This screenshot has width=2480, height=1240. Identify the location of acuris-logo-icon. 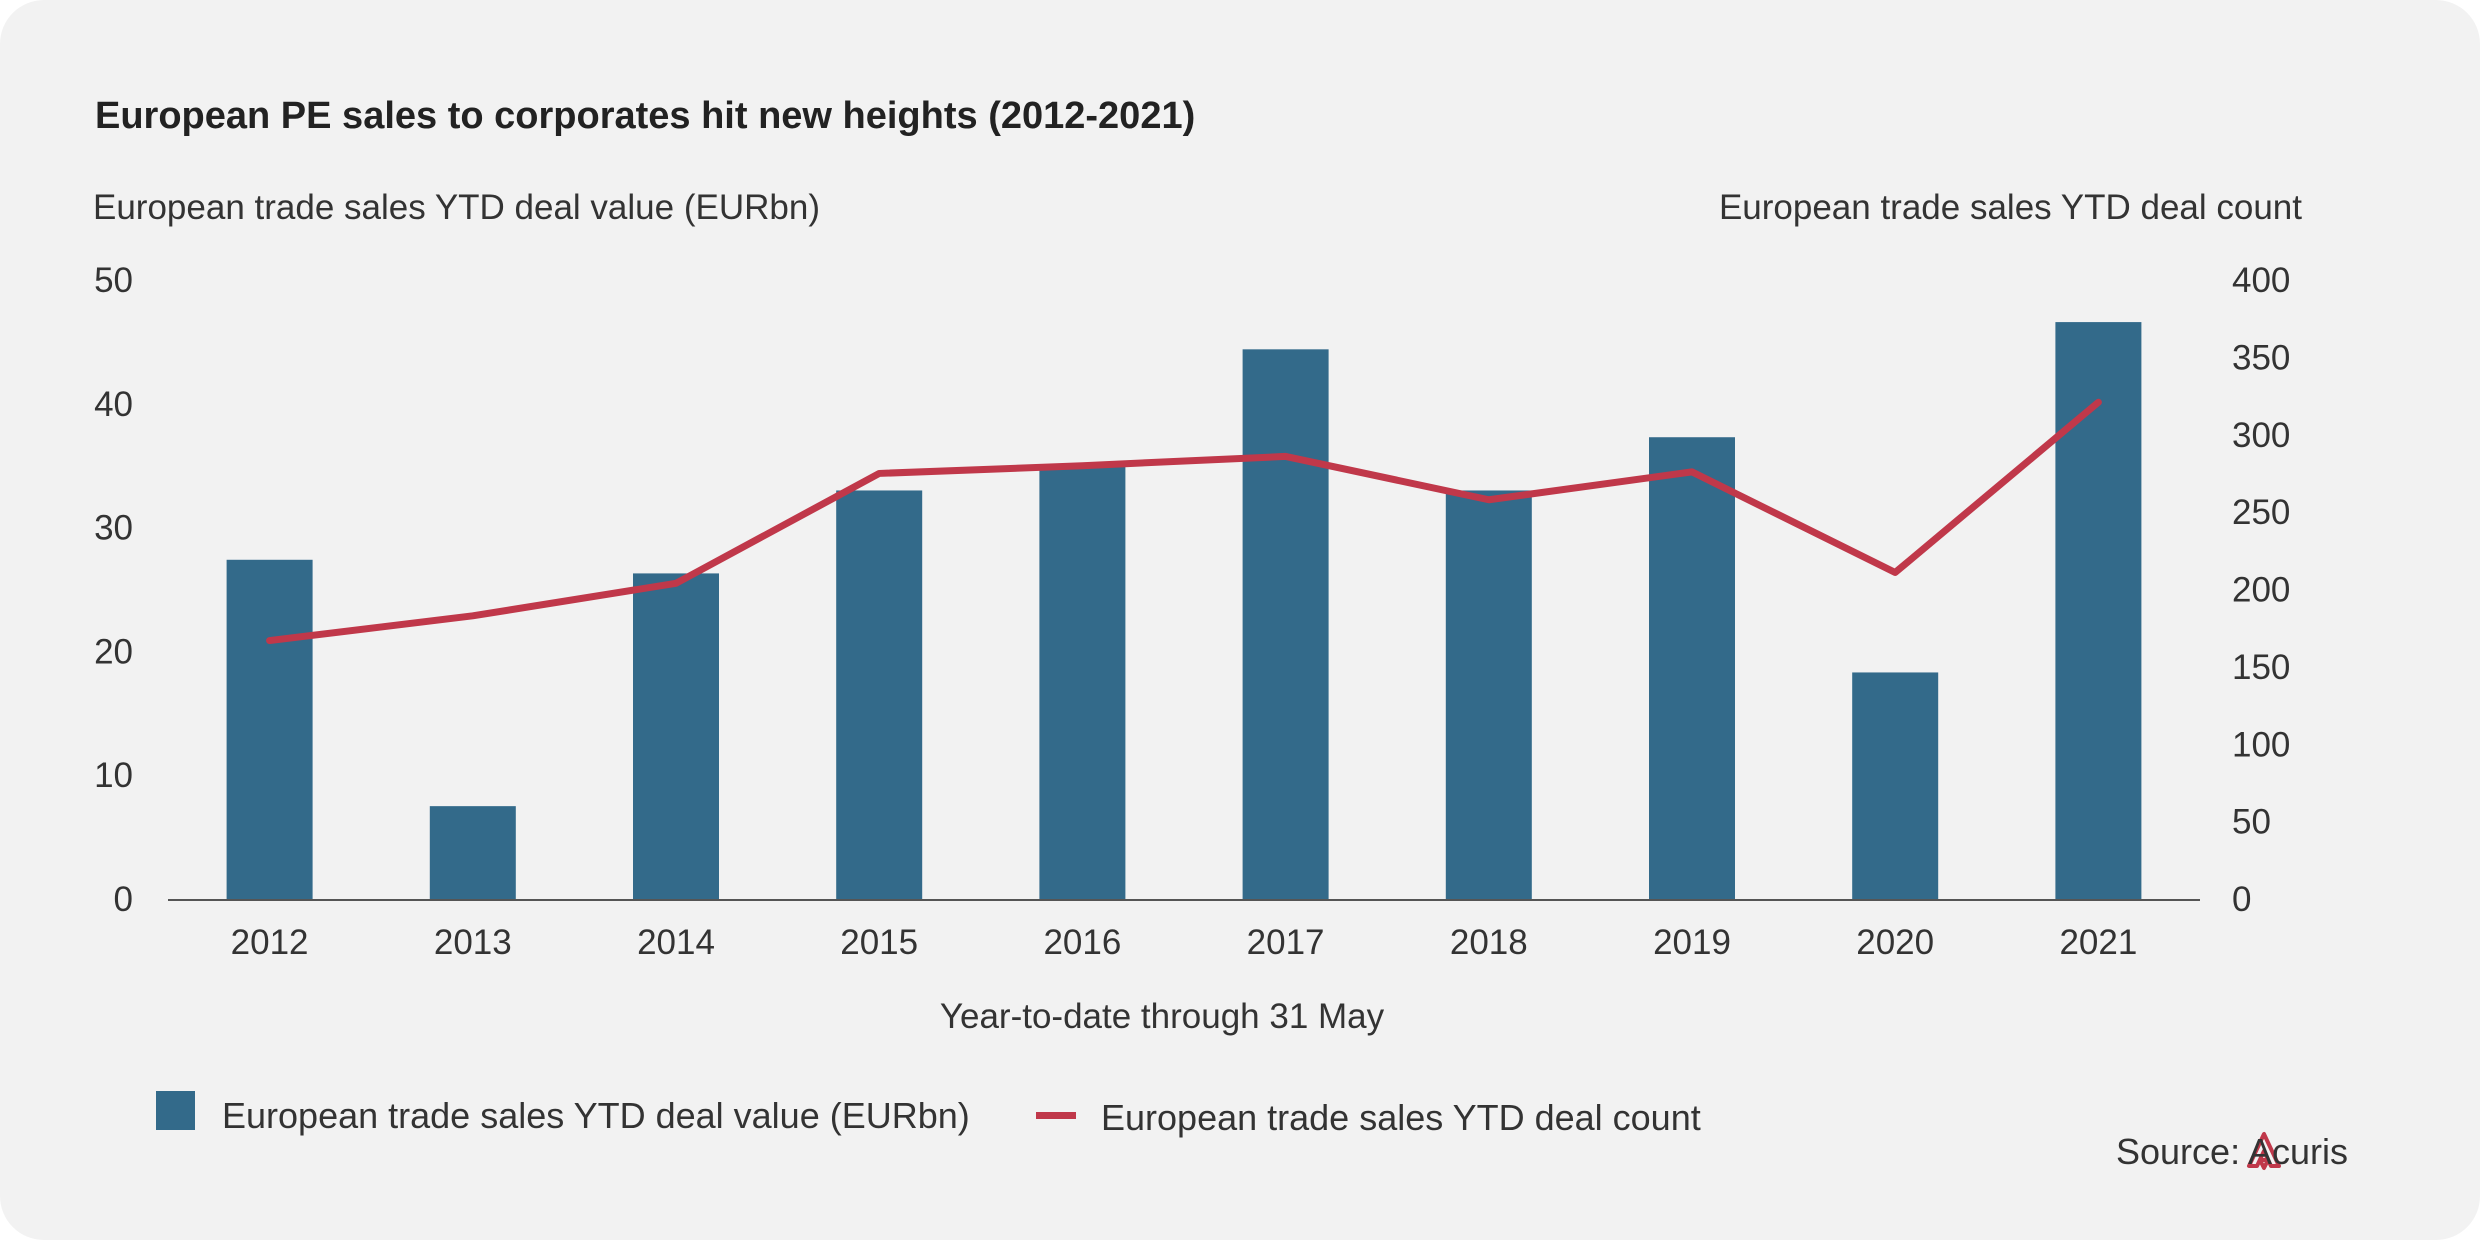
(2264, 1151).